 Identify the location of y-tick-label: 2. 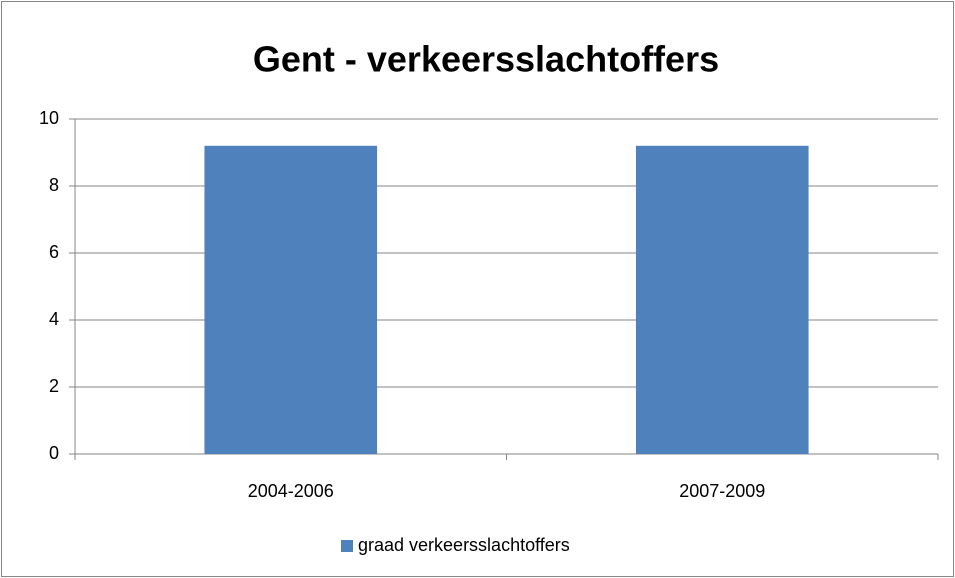
(54, 386).